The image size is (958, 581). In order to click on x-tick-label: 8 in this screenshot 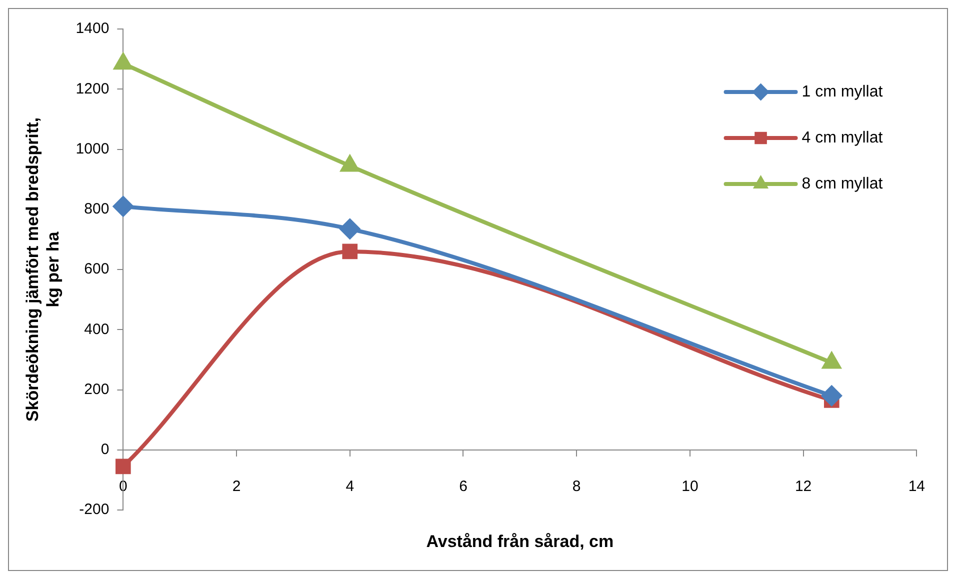, I will do `click(576, 487)`.